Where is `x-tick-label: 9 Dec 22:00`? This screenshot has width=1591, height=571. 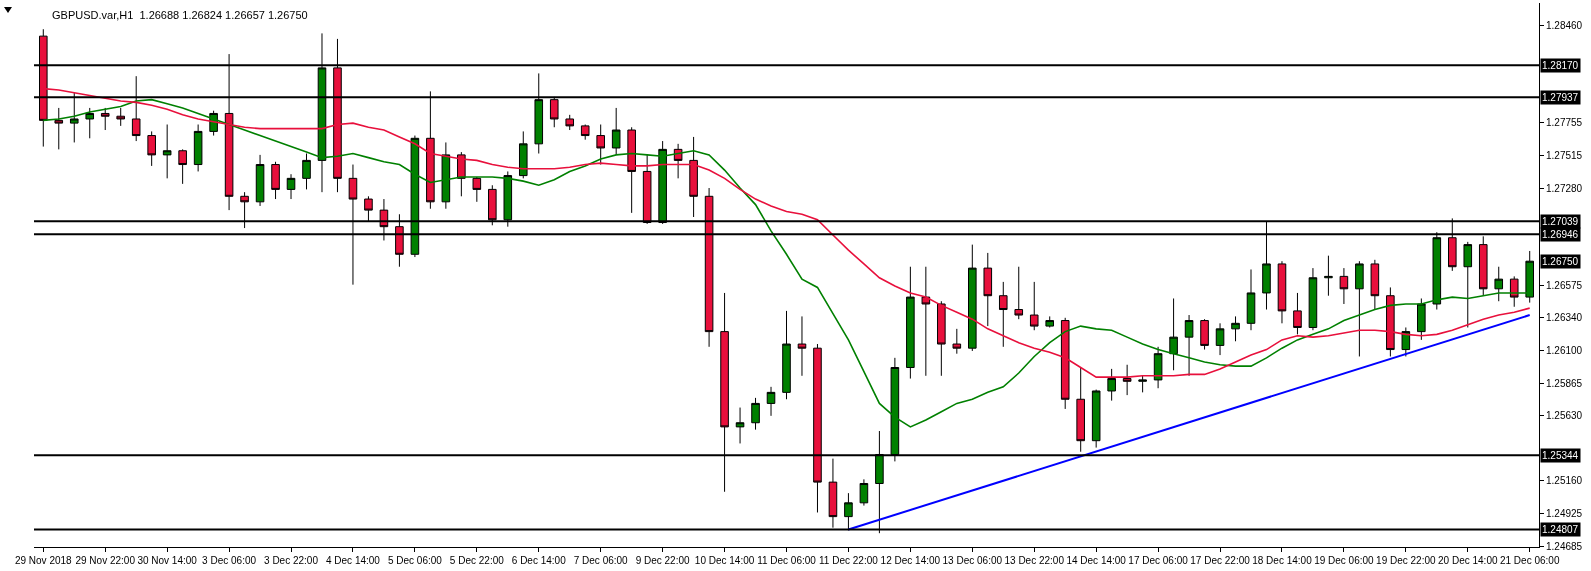
x-tick-label: 9 Dec 22:00 is located at coordinates (663, 560).